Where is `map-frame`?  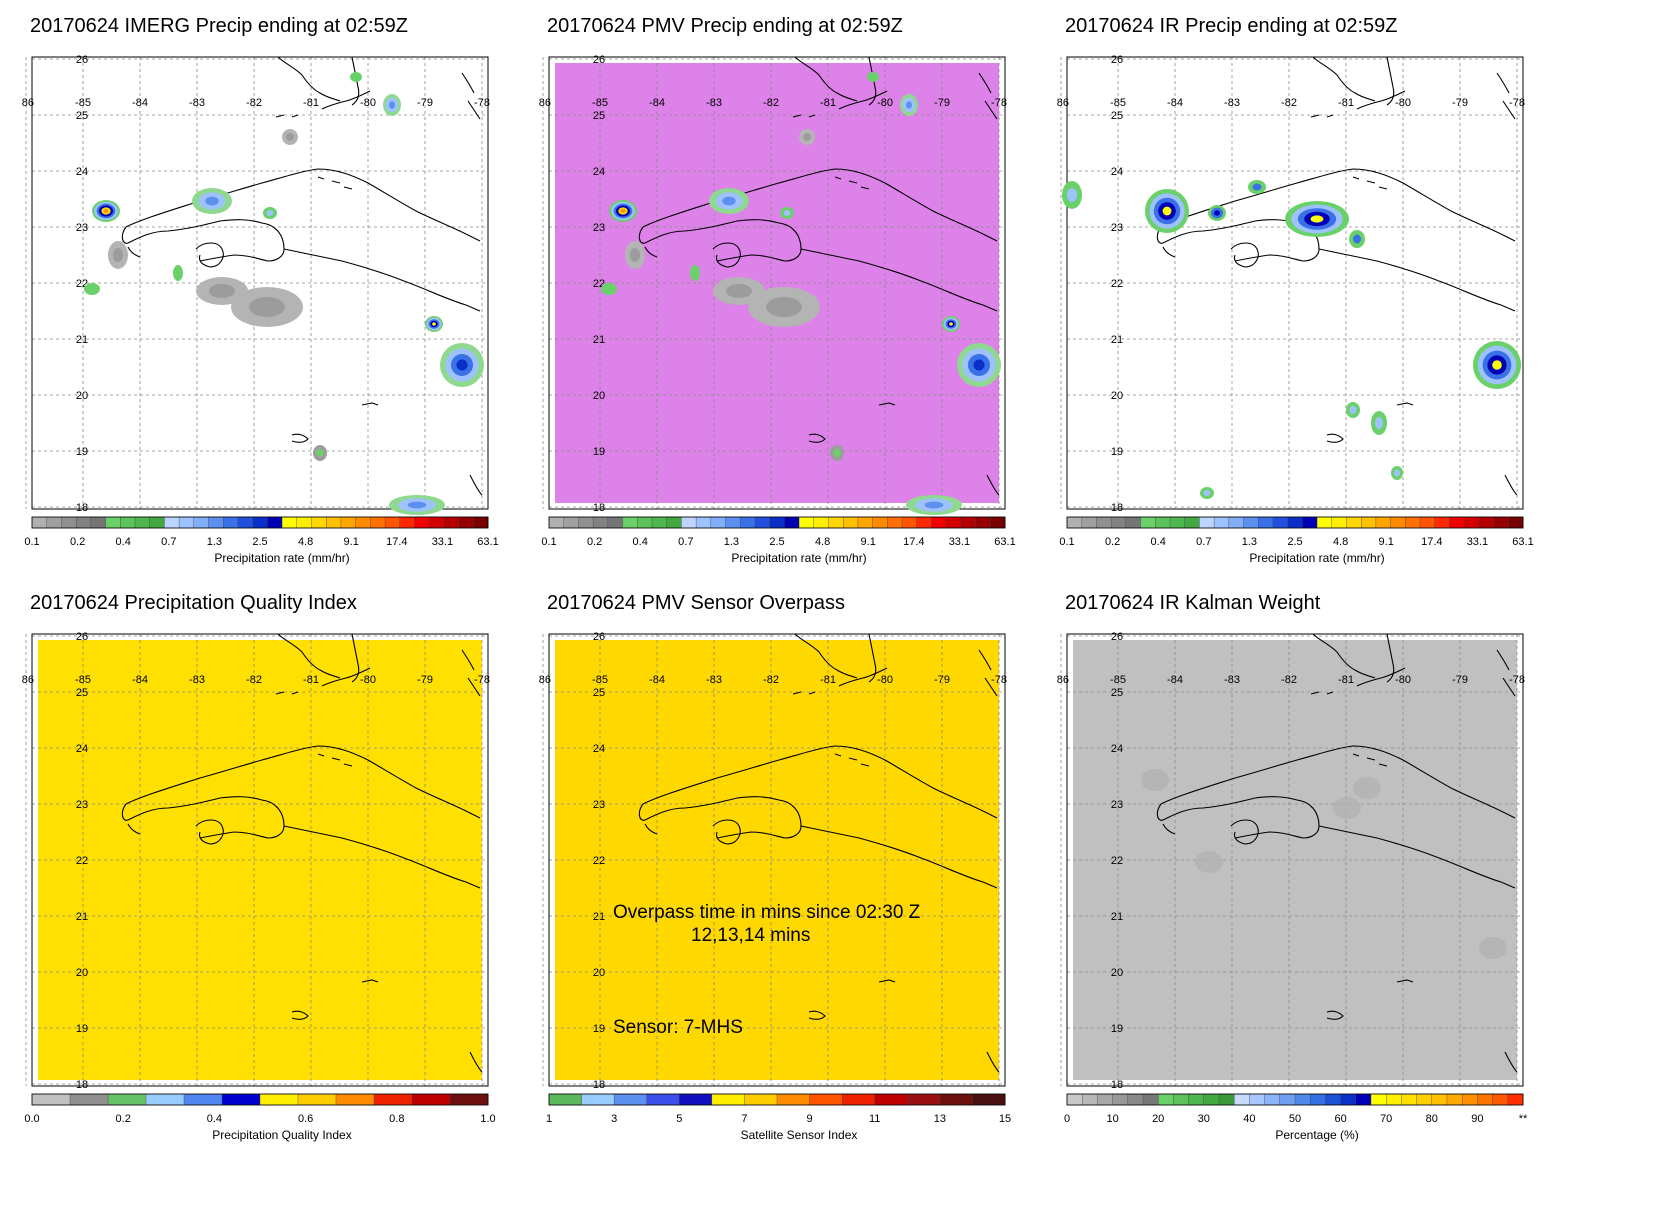
map-frame is located at coordinates (260, 283).